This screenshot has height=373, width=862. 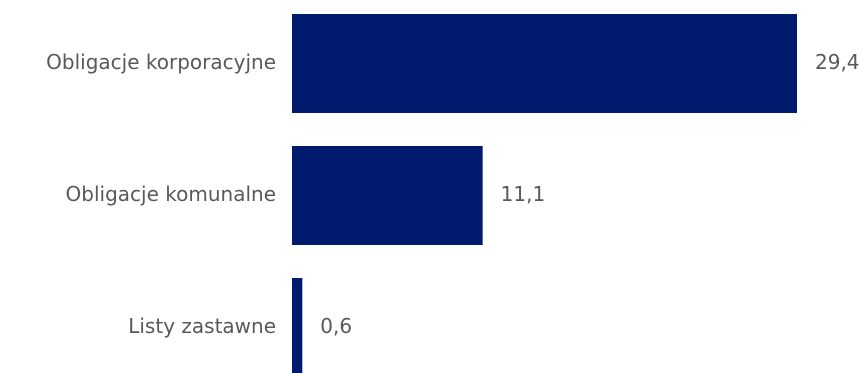 What do you see at coordinates (171, 194) in the screenshot?
I see `category-label-2: Obligacje komunalne` at bounding box center [171, 194].